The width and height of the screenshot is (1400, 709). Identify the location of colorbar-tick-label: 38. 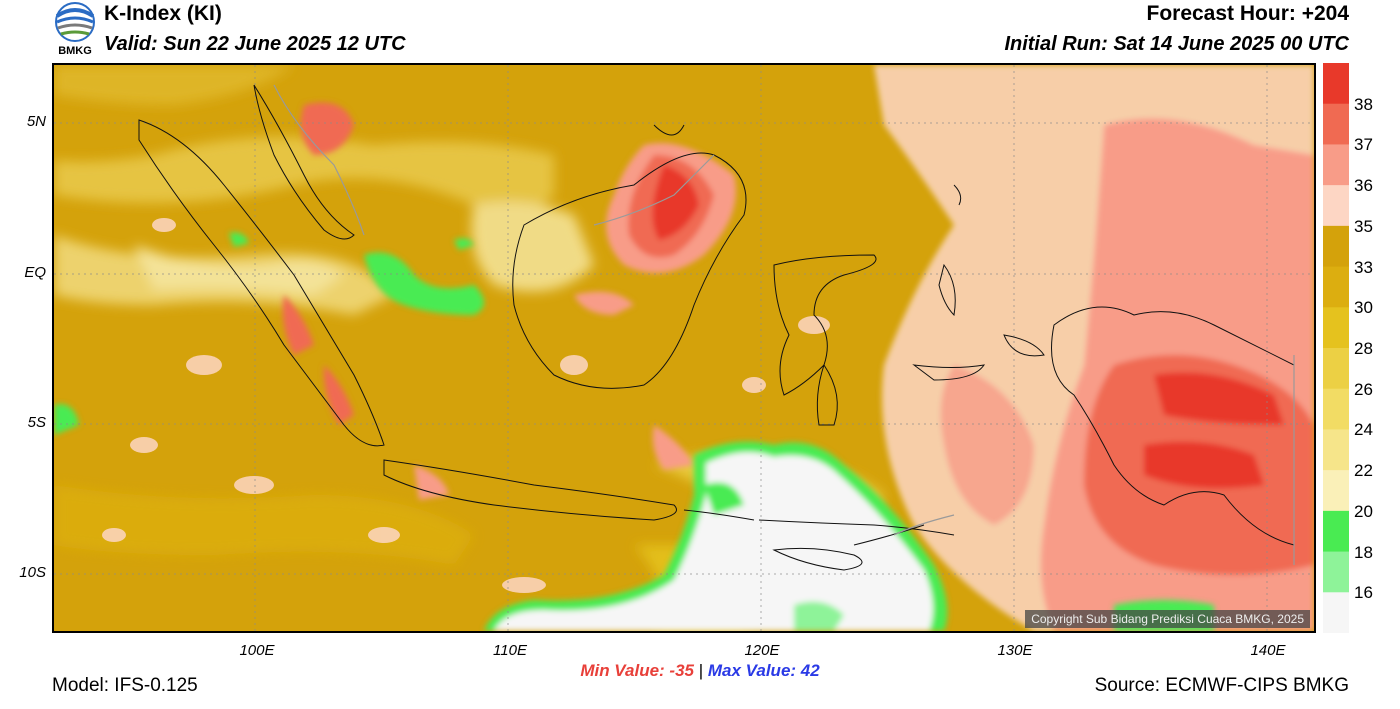
(1363, 104).